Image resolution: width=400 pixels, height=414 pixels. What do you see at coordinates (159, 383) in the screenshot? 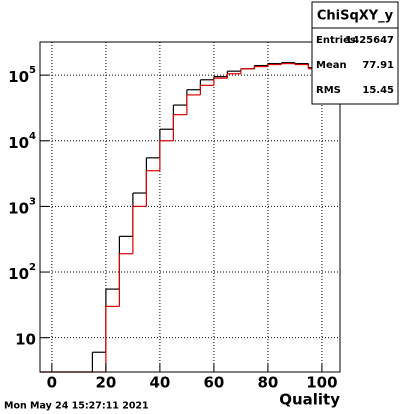
I see `x-tick-label: 40` at bounding box center [159, 383].